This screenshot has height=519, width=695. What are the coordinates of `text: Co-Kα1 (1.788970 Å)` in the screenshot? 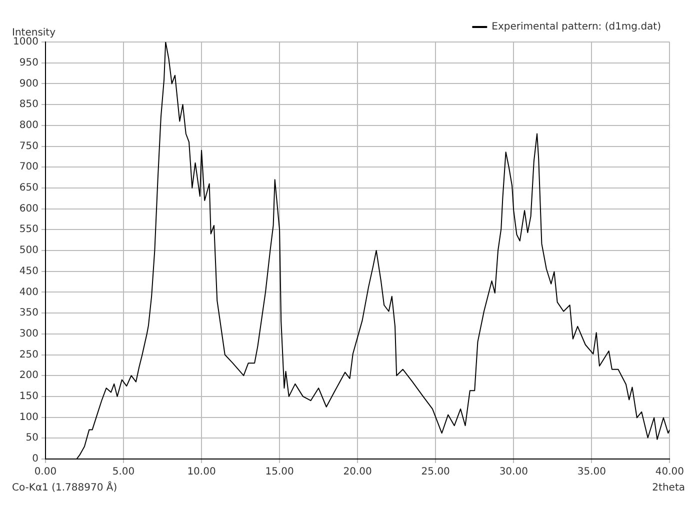 It's located at (65, 487).